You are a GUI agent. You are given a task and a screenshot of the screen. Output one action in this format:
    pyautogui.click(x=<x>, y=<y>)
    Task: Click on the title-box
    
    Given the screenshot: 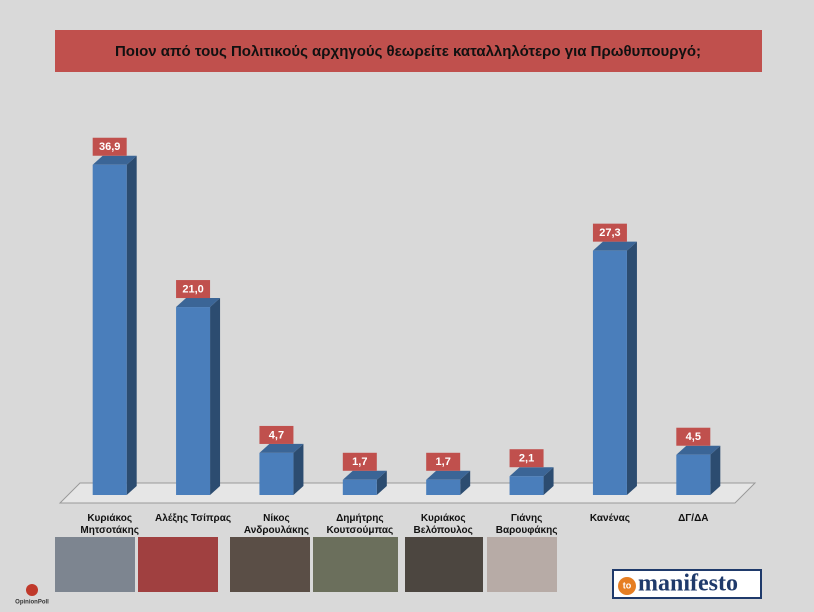 What is the action you would take?
    pyautogui.click(x=408, y=51)
    